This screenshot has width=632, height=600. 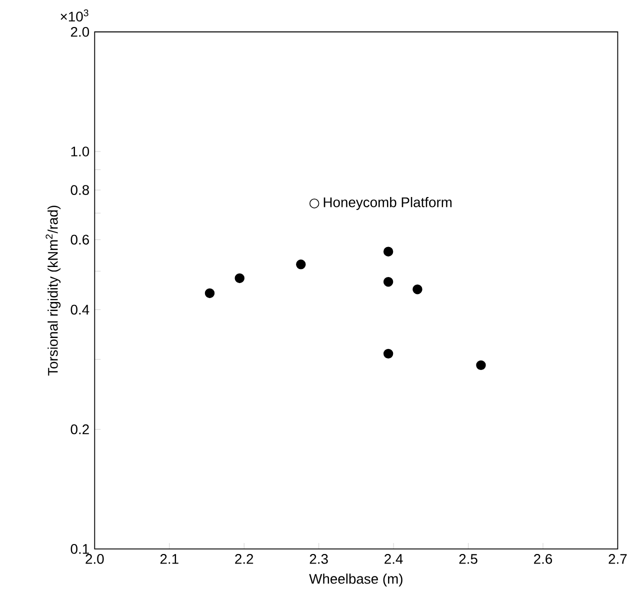 I want to click on y-tick-label: 0.2, so click(x=79, y=429).